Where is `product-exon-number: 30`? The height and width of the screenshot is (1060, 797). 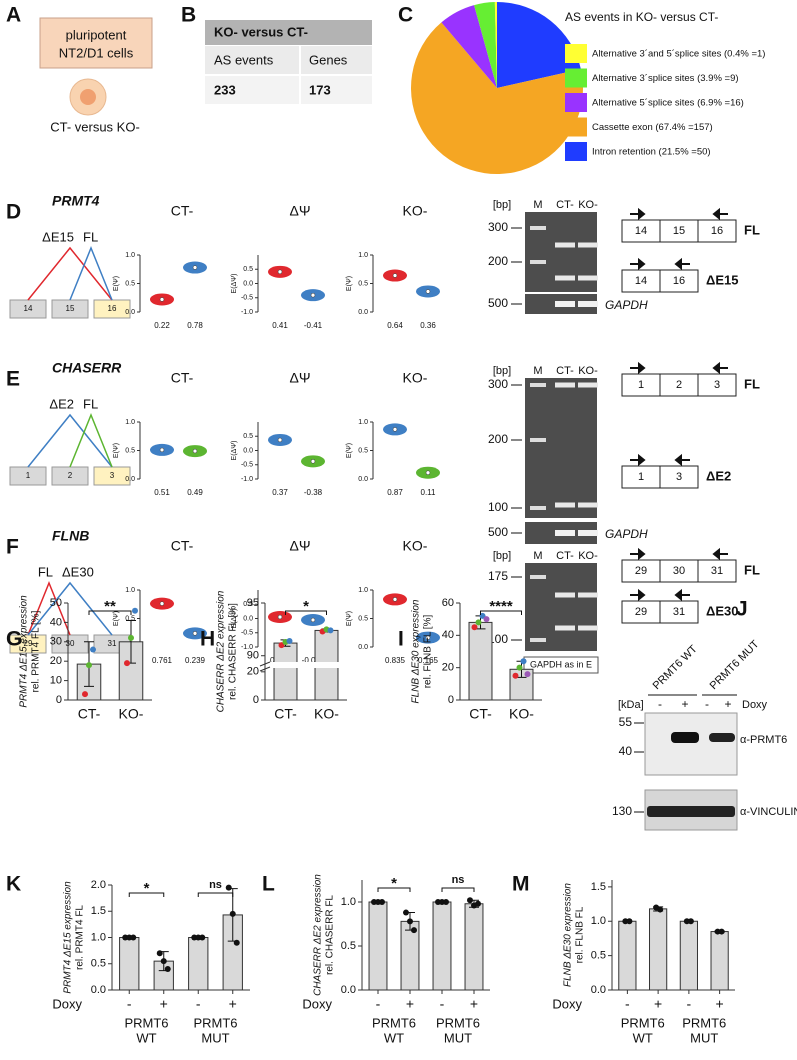
product-exon-number: 30 is located at coordinates (679, 571).